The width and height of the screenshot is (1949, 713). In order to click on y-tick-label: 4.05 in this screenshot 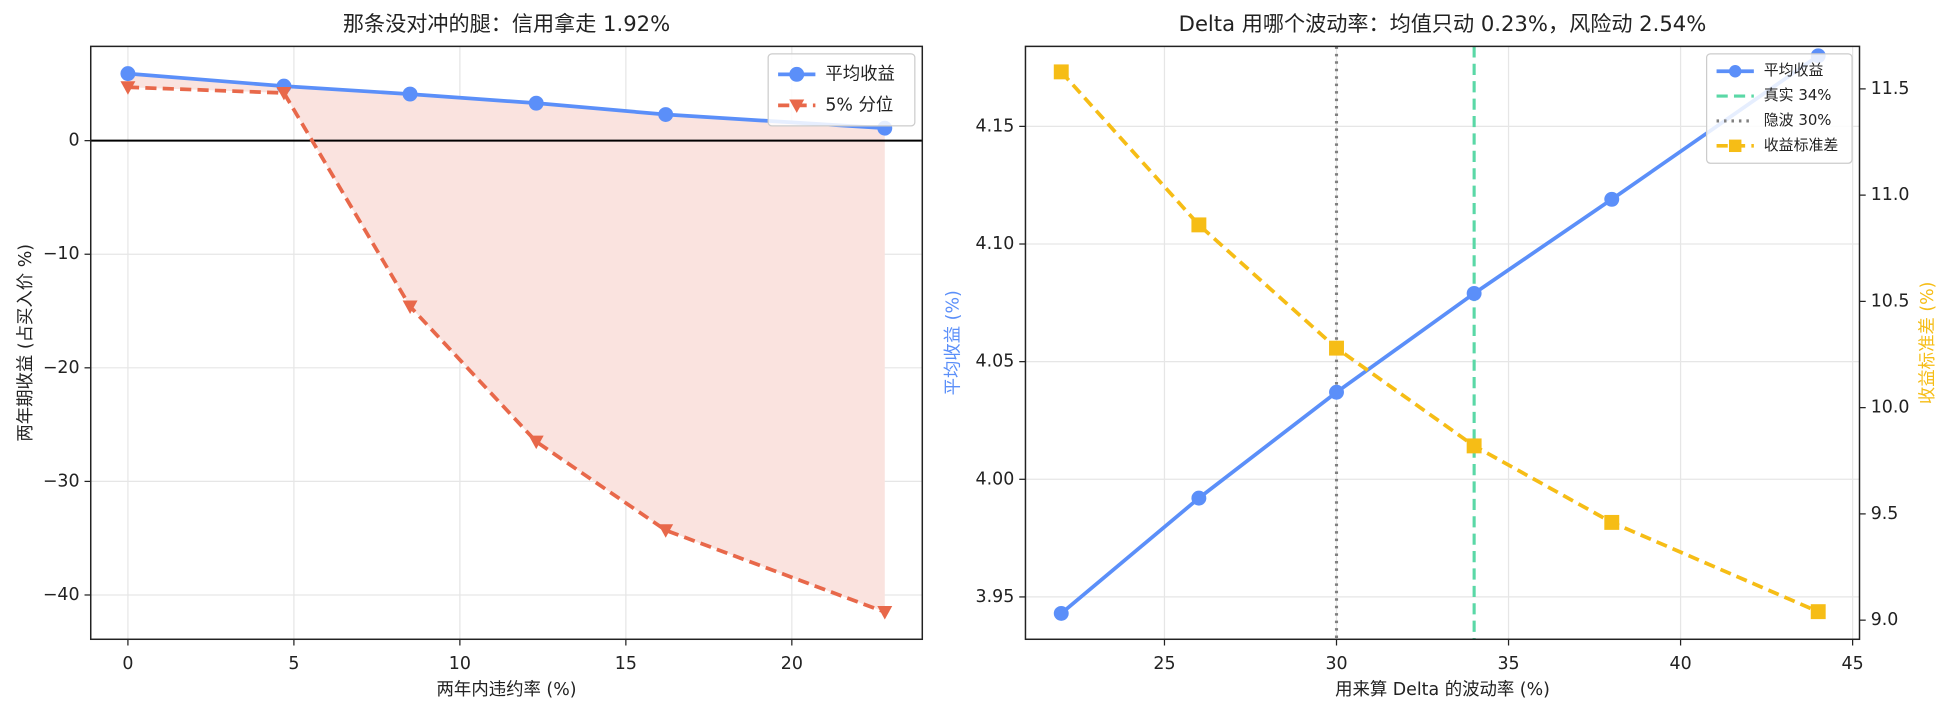, I will do `click(995, 362)`.